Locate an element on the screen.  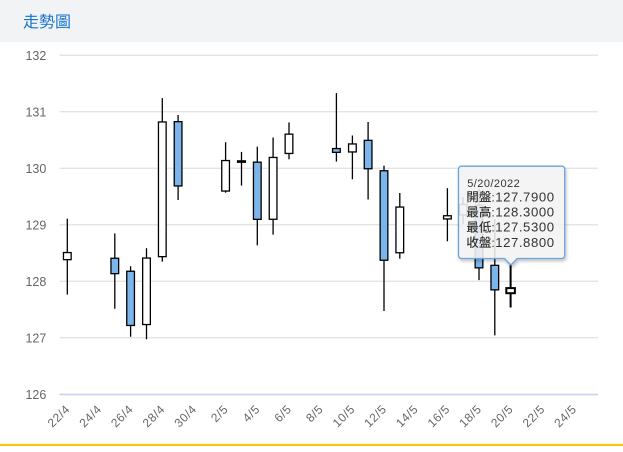
svg-text: 132 is located at coordinates (35, 56).